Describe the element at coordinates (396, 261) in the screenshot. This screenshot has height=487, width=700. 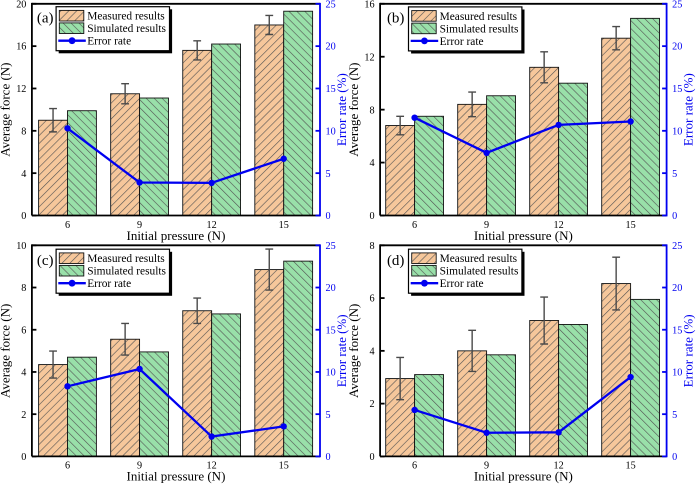
I see `svg-text: (d)` at that location.